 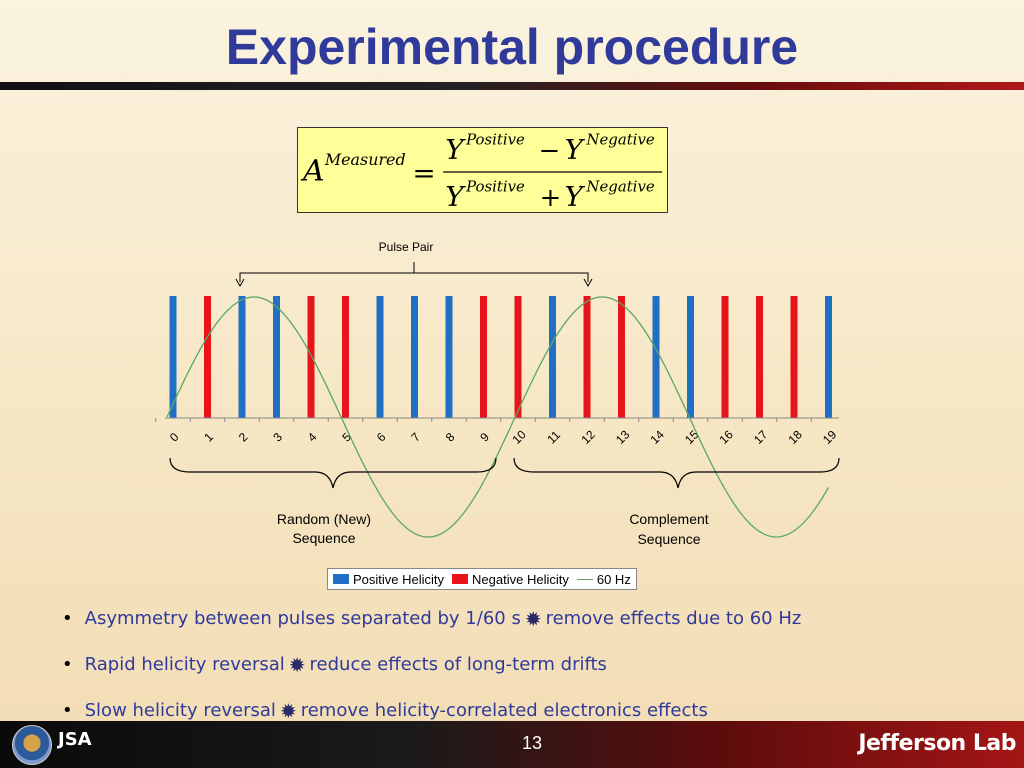 What do you see at coordinates (312, 171) in the screenshot?
I see `formula-lhs-symbol: A` at bounding box center [312, 171].